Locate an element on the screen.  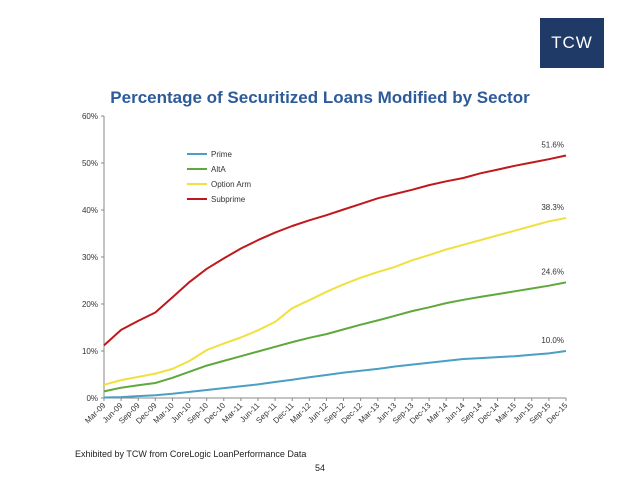
page-number: 54 is located at coordinates (319, 468).